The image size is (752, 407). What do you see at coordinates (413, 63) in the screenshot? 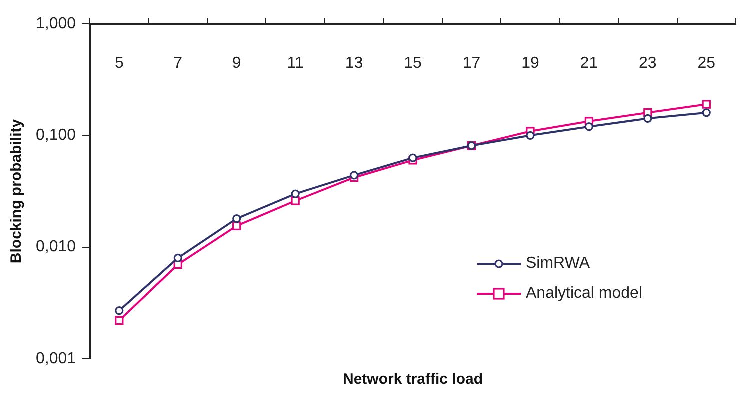
I see `x-tick-label: 15` at bounding box center [413, 63].